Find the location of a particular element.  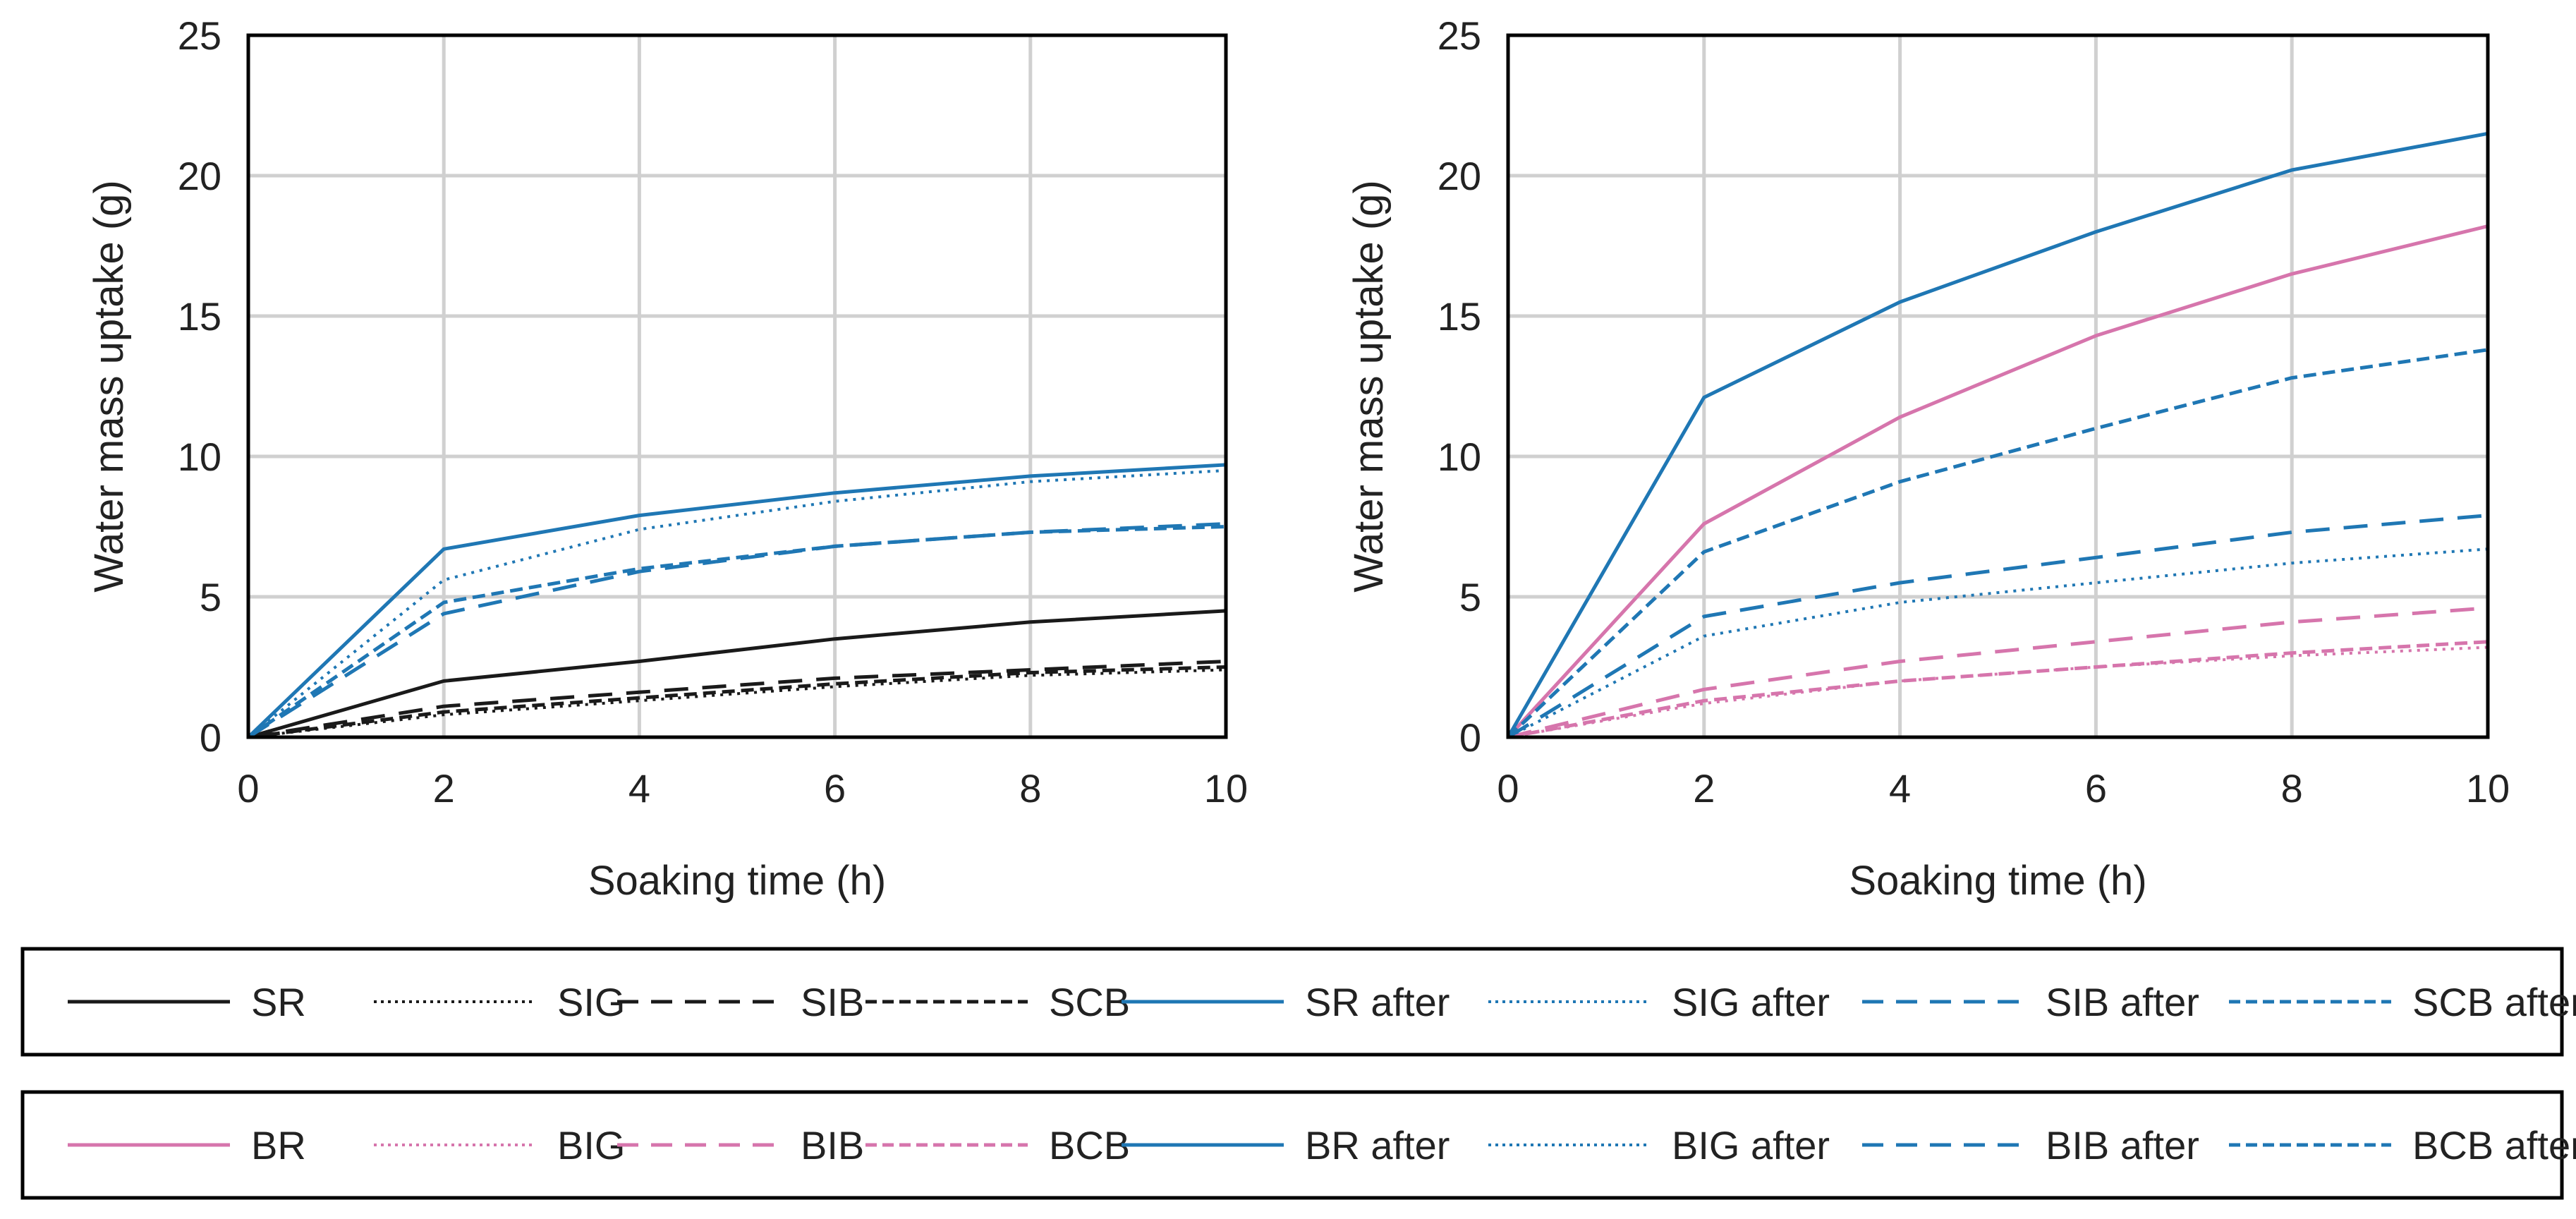

legend-label: SIB is located at coordinates (832, 1002).